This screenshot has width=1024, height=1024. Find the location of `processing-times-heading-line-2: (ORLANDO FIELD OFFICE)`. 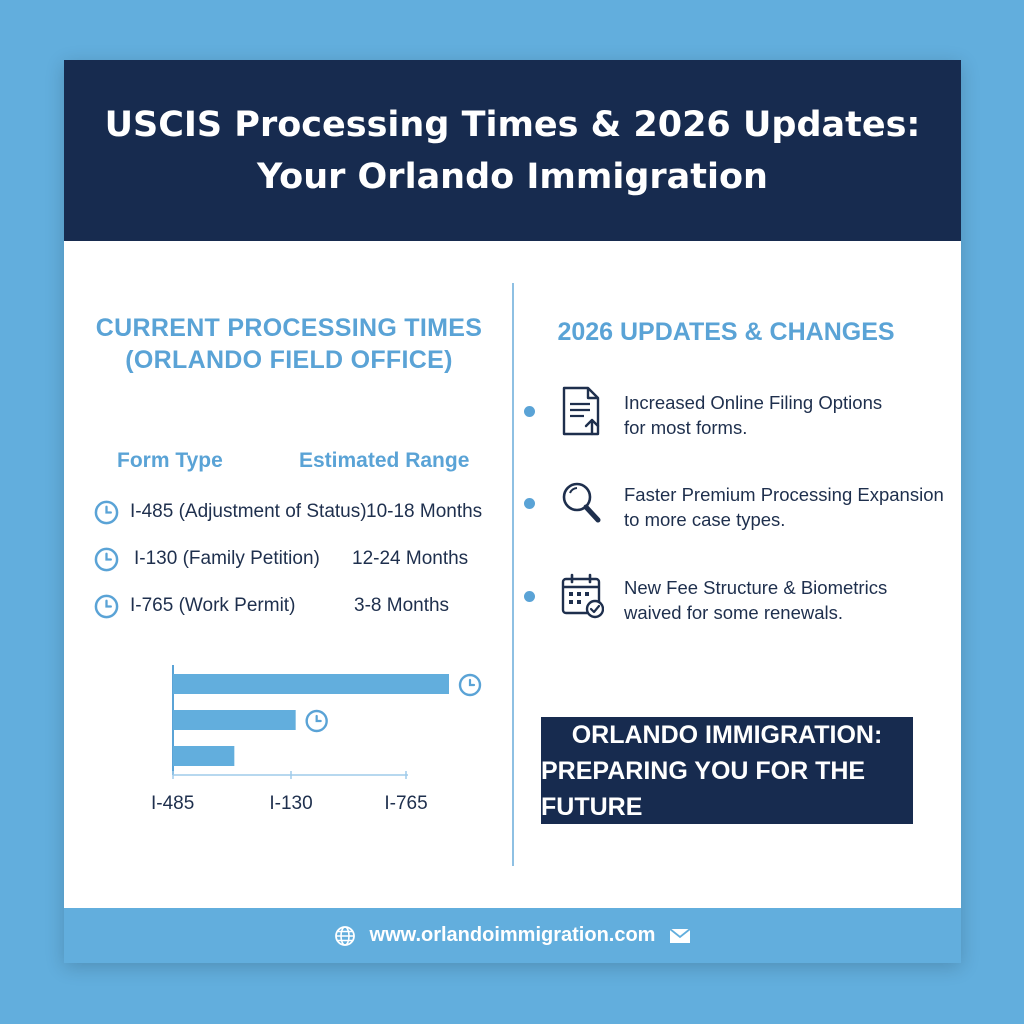

processing-times-heading-line-2: (ORLANDO FIELD OFFICE) is located at coordinates (289, 360).